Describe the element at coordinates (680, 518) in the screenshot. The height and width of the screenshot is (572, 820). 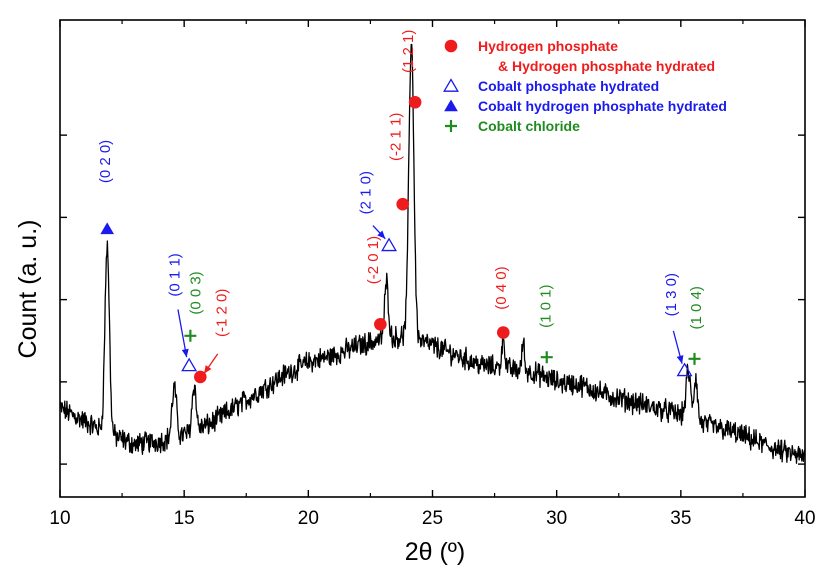
I see `x-tick-label: 35` at that location.